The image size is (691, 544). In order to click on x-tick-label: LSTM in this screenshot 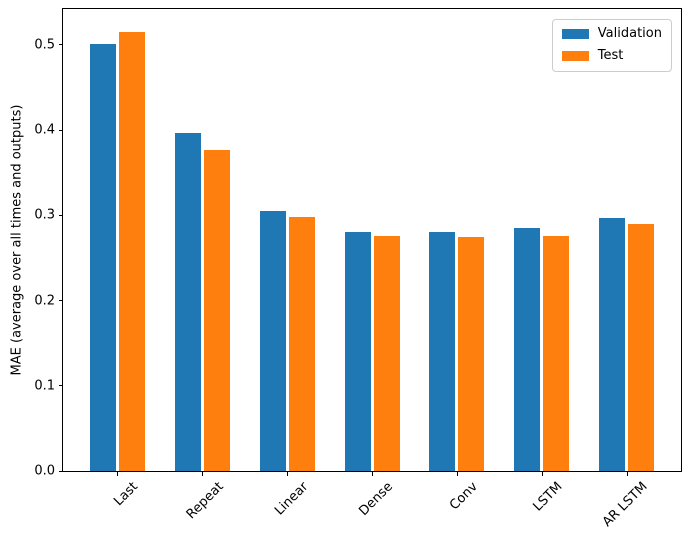, I will do `click(548, 497)`.